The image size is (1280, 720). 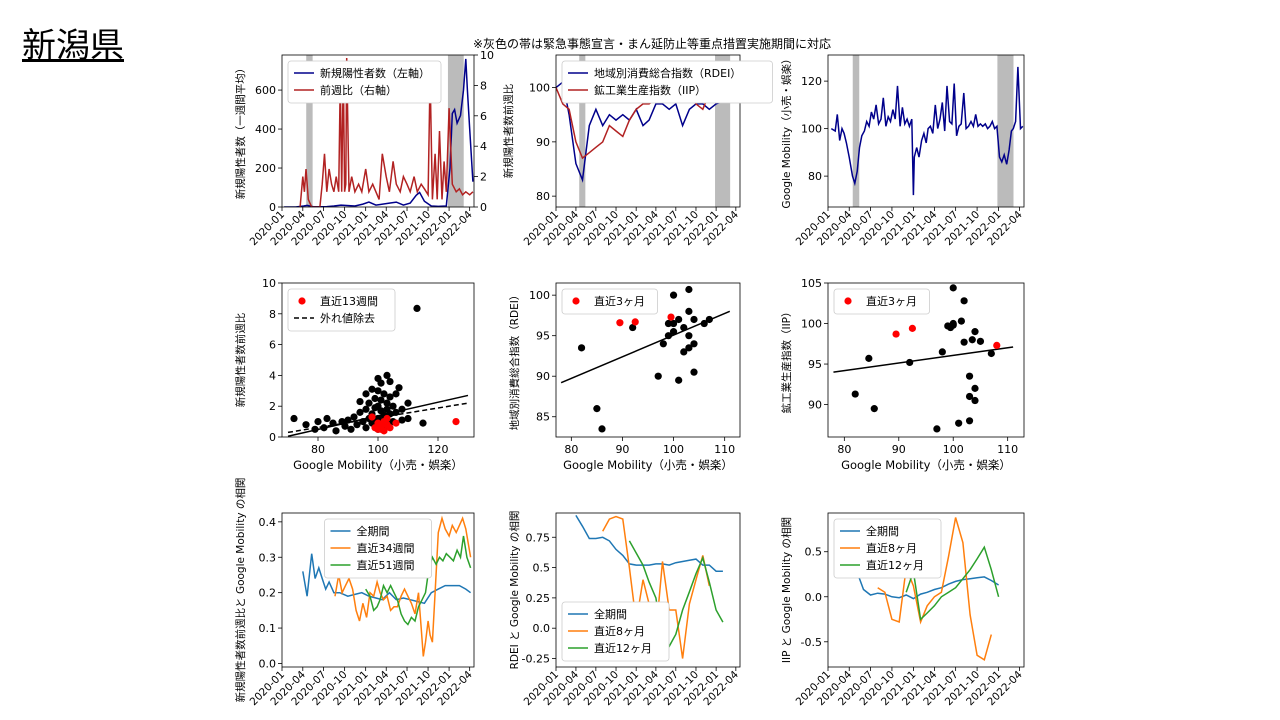 What do you see at coordinates (268, 593) in the screenshot?
I see `y-tick-label: 0.2` at bounding box center [268, 593].